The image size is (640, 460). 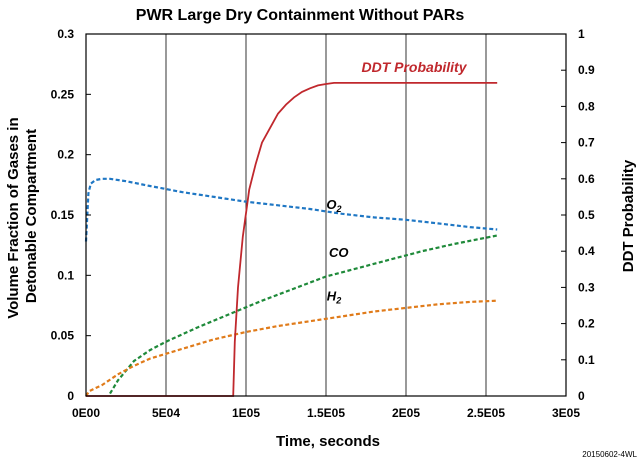 I want to click on series-line-h2, so click(x=291, y=348).